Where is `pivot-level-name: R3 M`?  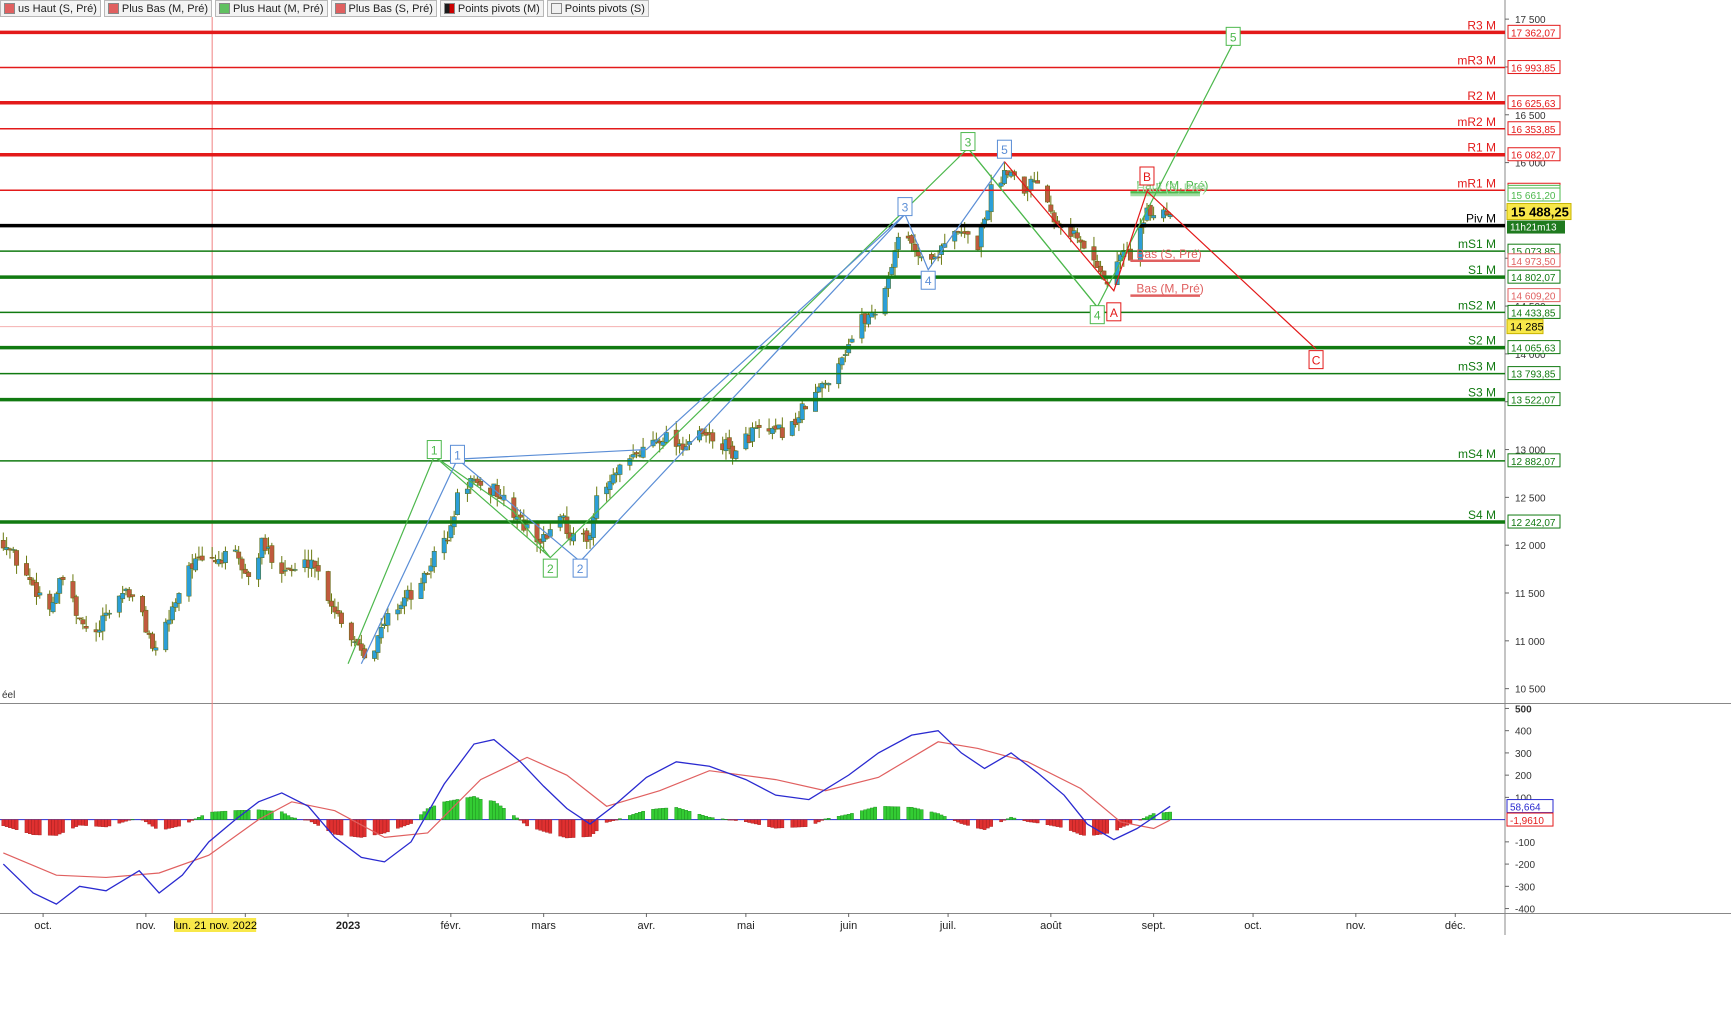
pivot-level-name: R3 M is located at coordinates (1481, 25).